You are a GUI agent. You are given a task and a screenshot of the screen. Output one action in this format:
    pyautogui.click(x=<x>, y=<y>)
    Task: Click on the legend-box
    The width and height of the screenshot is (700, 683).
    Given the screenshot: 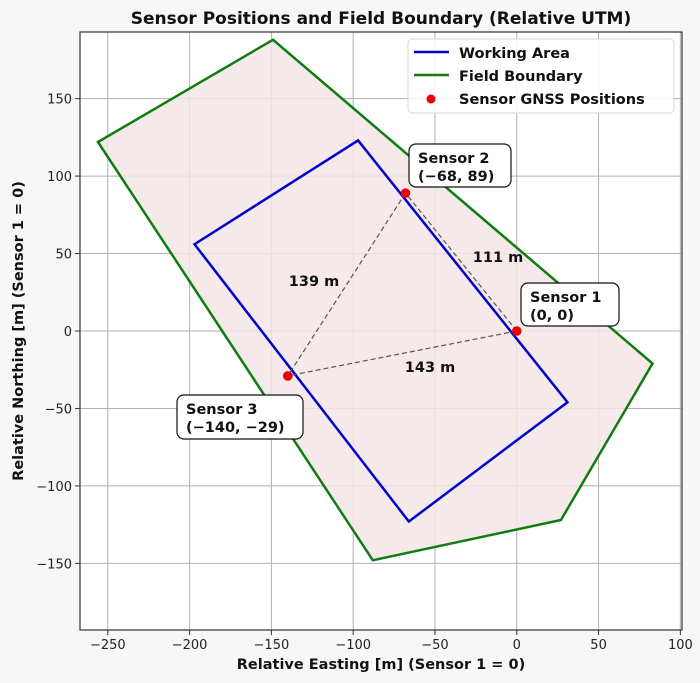 What is the action you would take?
    pyautogui.click(x=541, y=76)
    